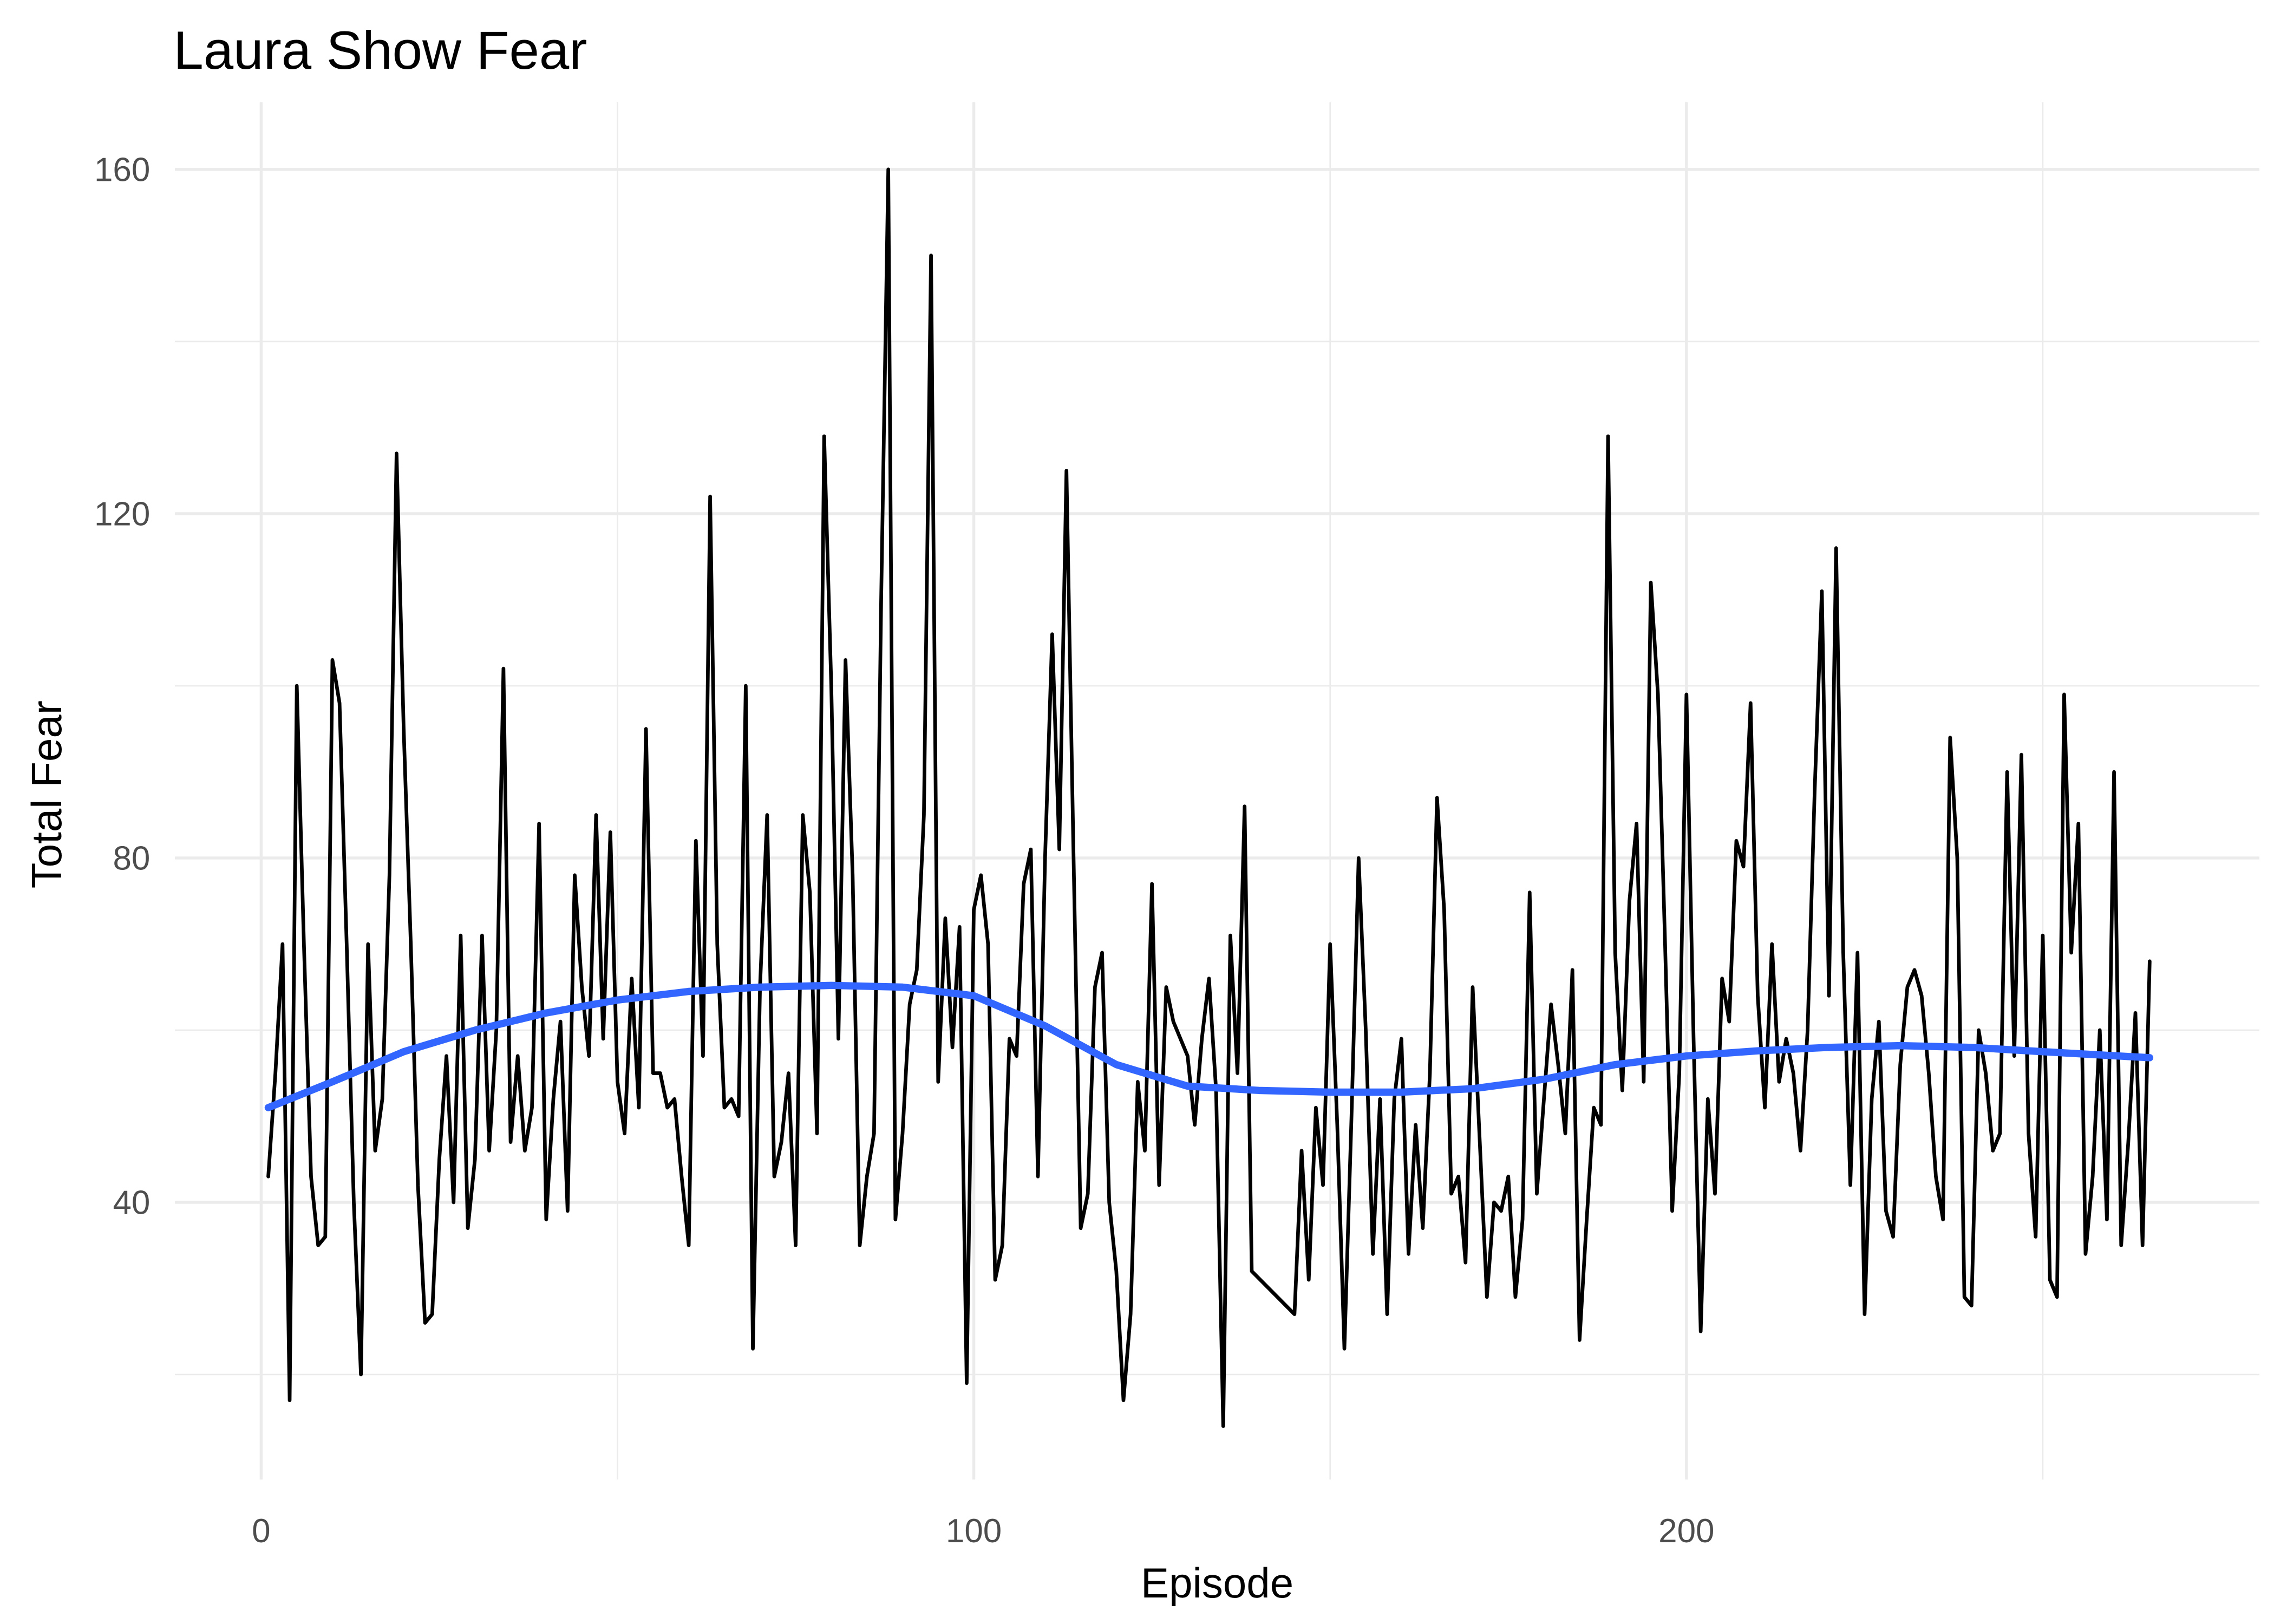 The height and width of the screenshot is (1624, 2274). I want to click on x-tick-label: 100, so click(974, 1531).